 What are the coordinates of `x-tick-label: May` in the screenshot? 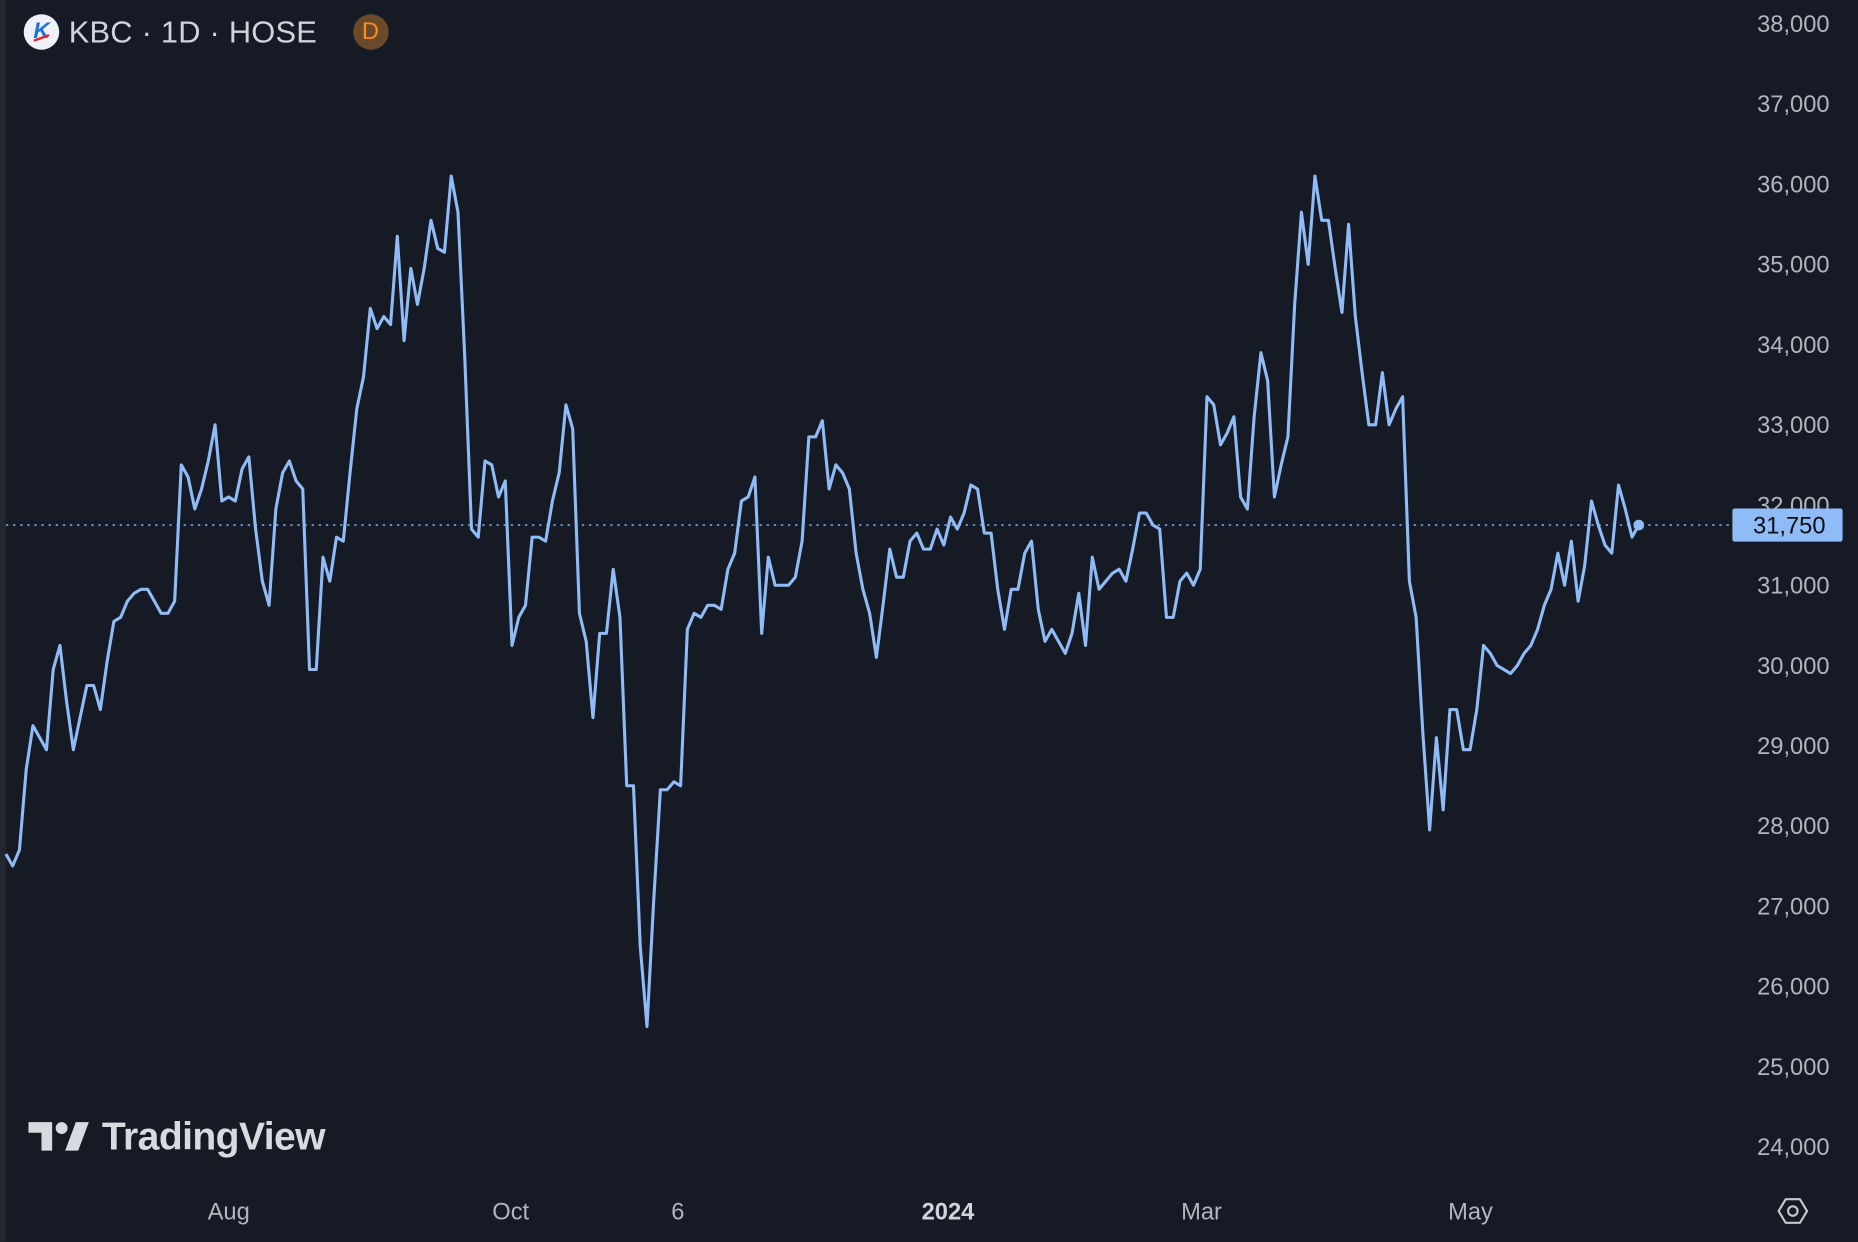 It's located at (1470, 1212).